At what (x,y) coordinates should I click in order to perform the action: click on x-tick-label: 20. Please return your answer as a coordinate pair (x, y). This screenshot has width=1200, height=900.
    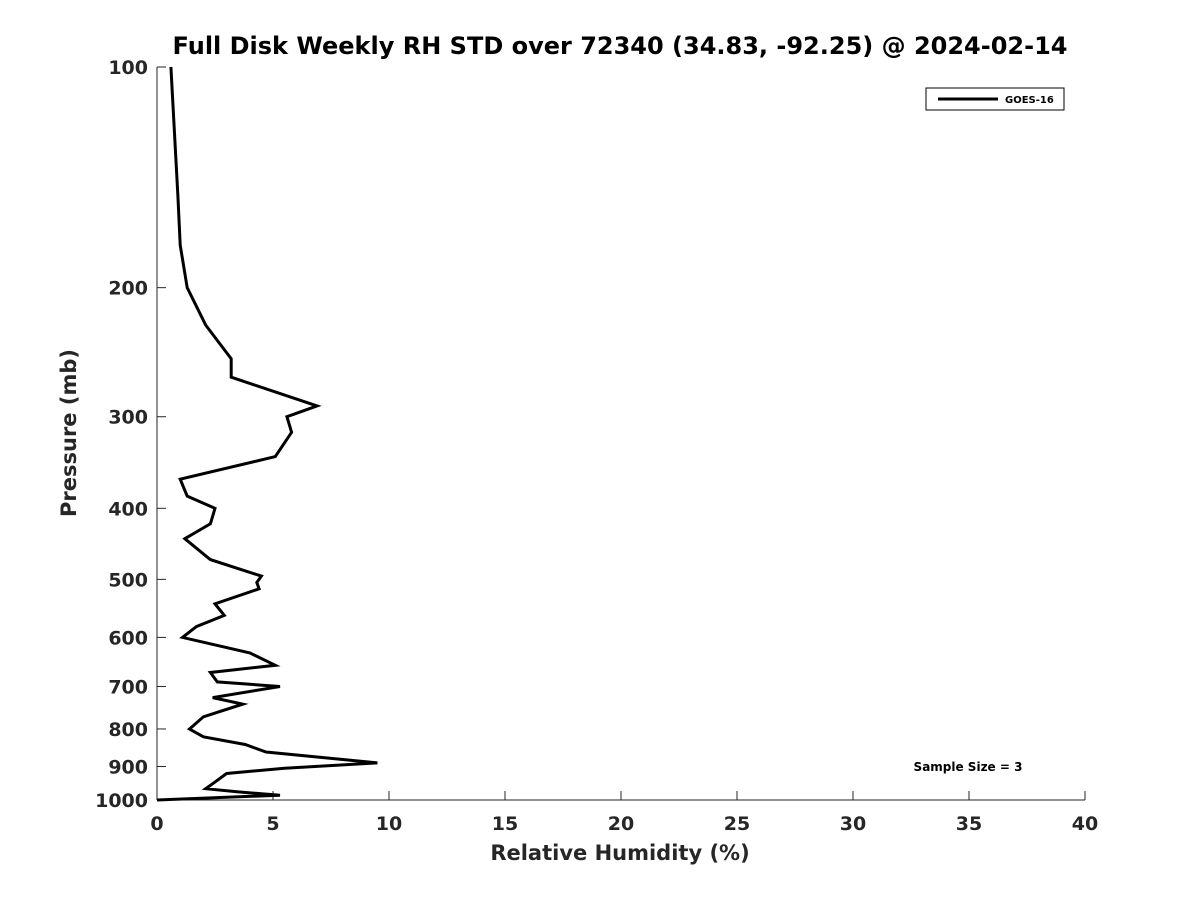
    Looking at the image, I should click on (621, 824).